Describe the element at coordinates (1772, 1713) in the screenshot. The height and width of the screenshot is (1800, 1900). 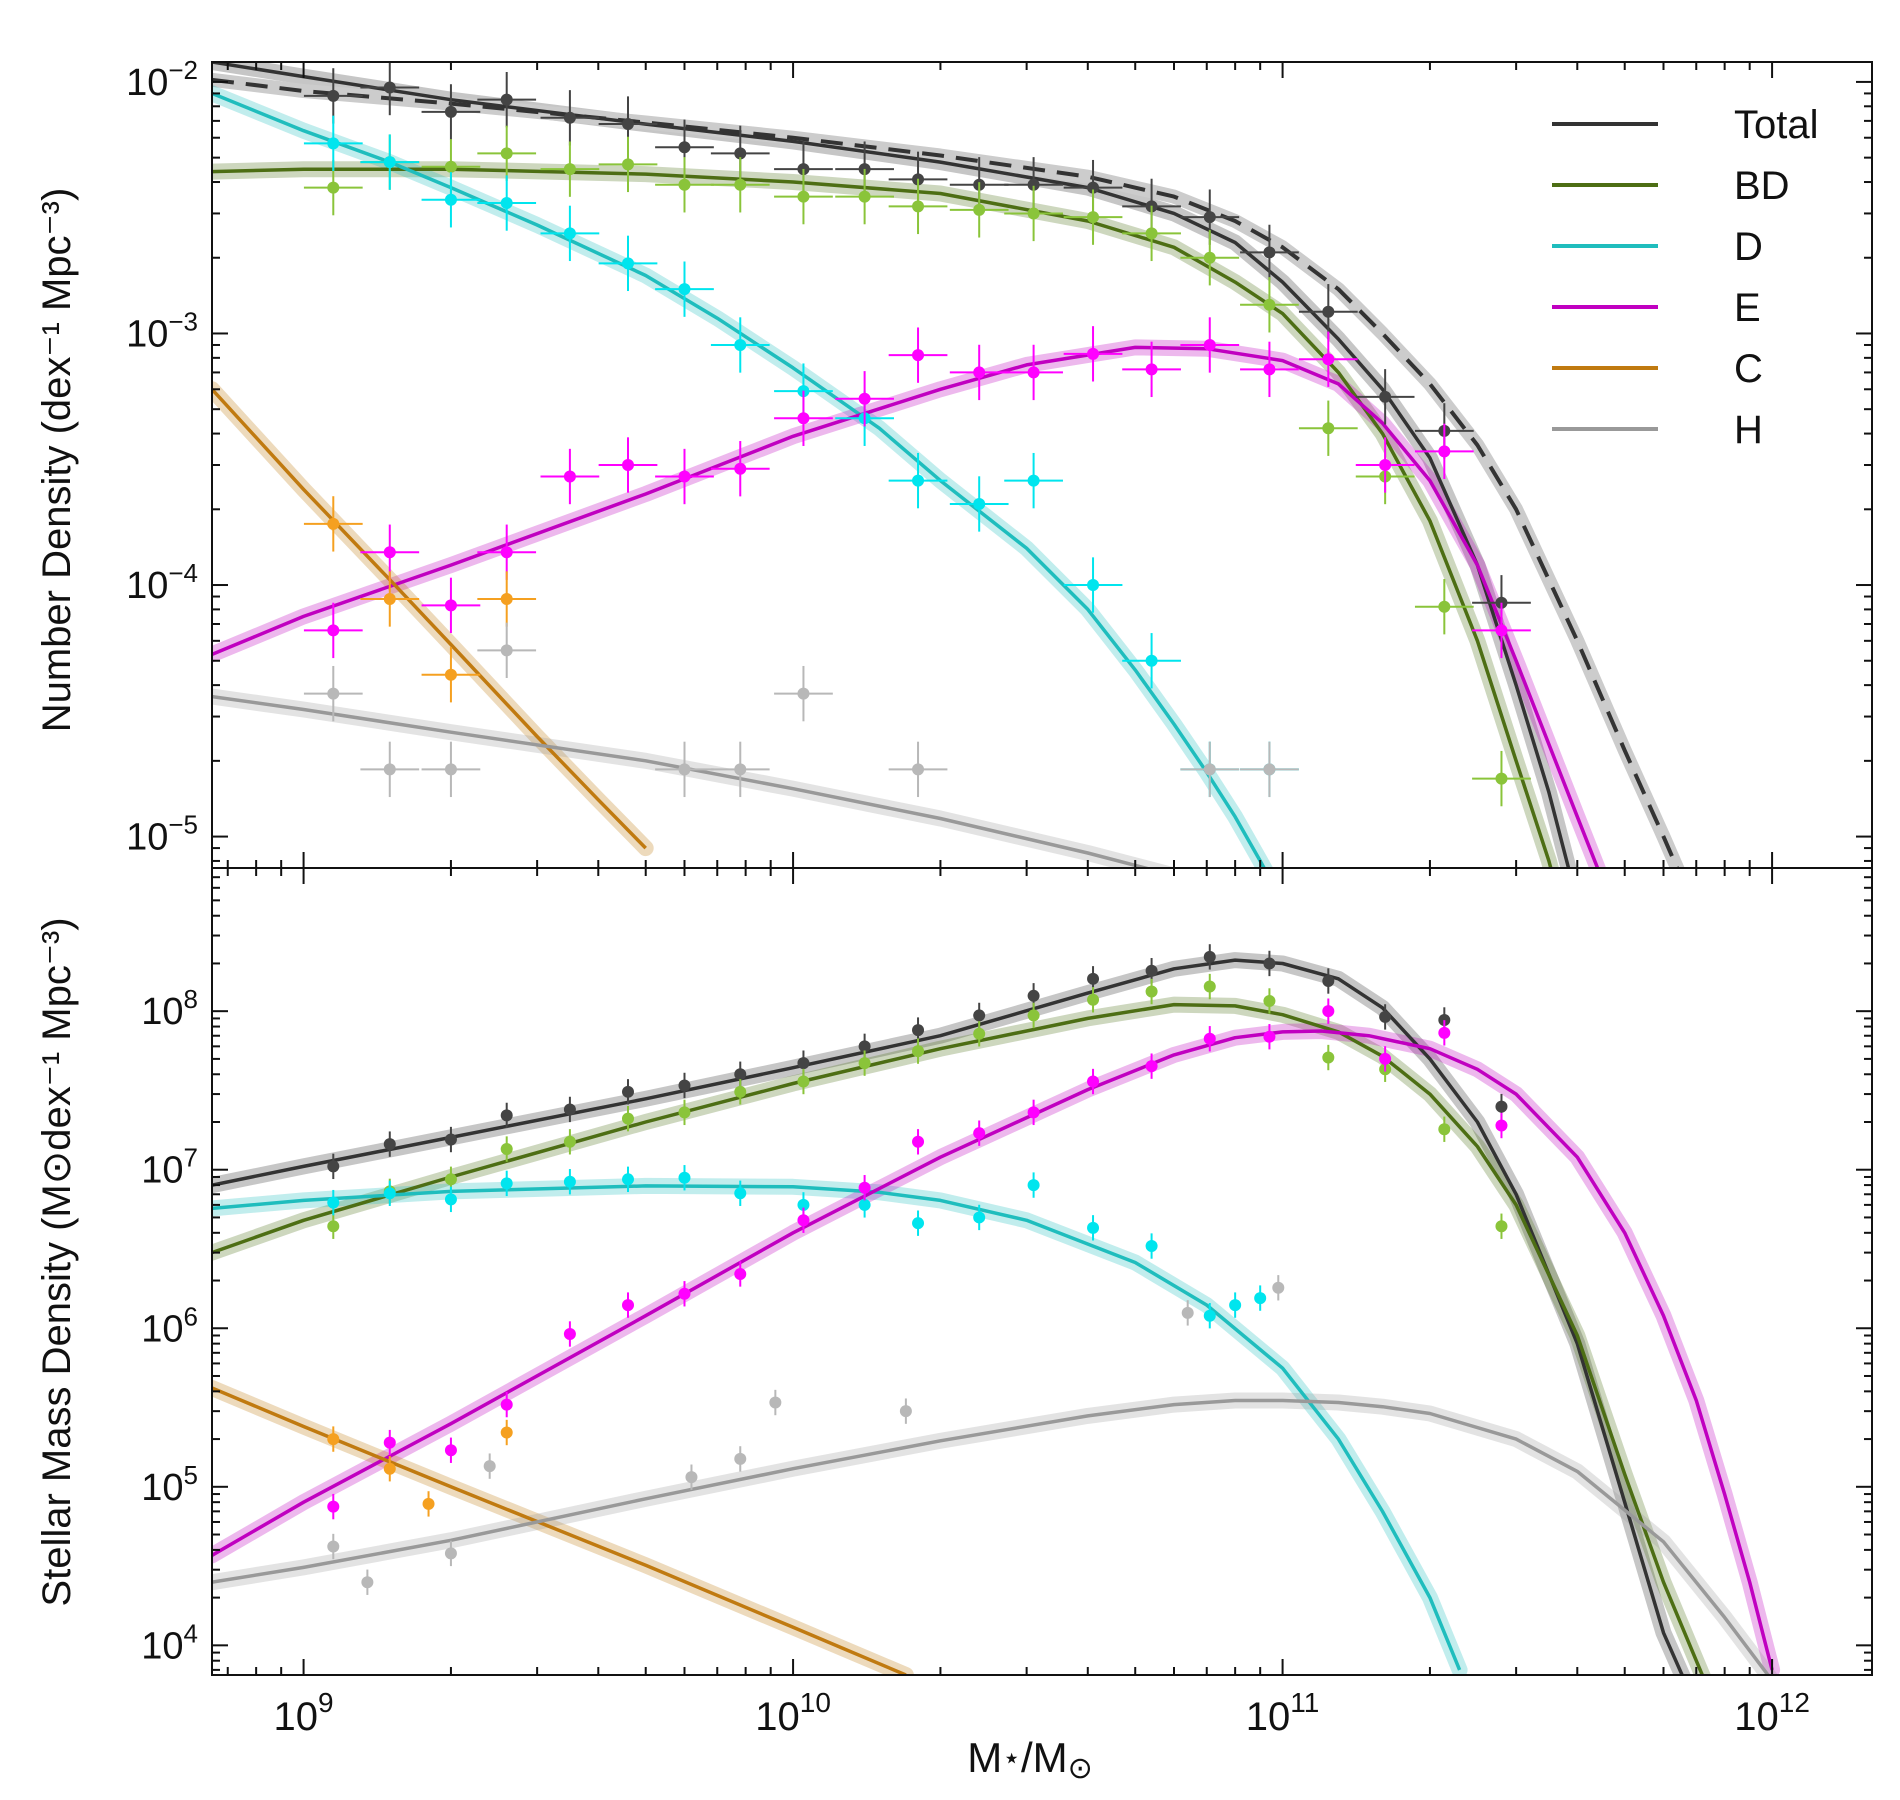
I see `x-tick-label: 1012` at that location.